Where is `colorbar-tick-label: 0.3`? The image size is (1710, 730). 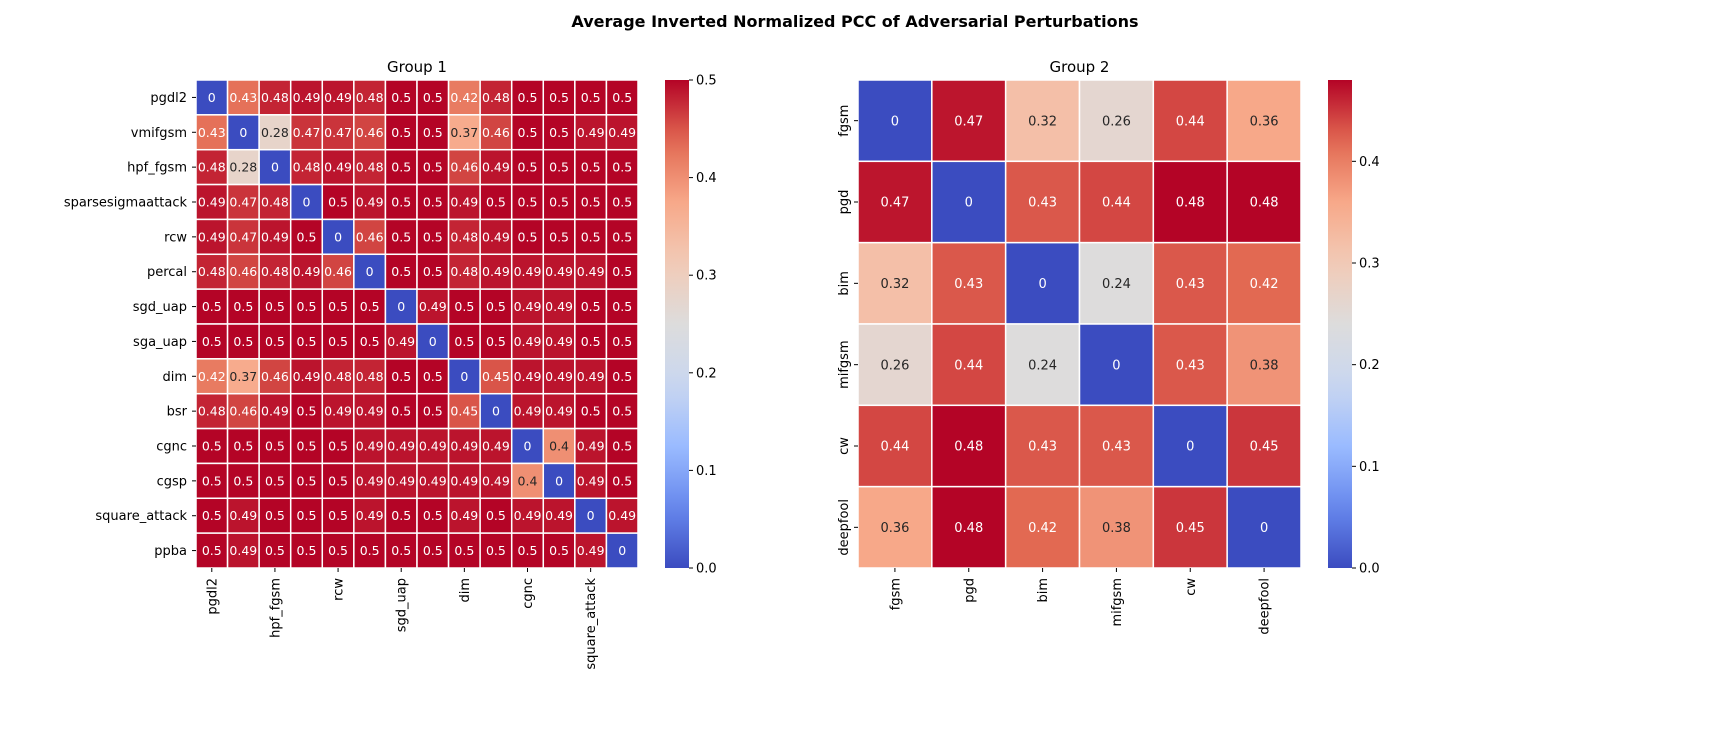
colorbar-tick-label: 0.3 is located at coordinates (1369, 264).